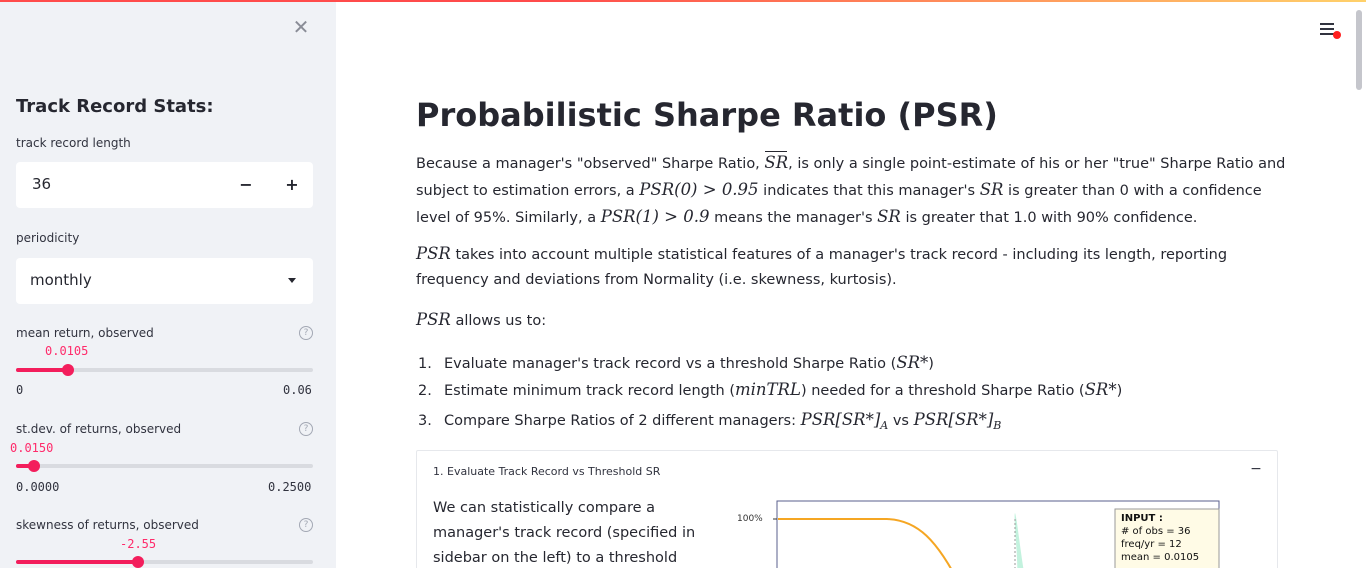 The height and width of the screenshot is (568, 1366). What do you see at coordinates (85, 333) in the screenshot?
I see `mean-return-label: mean return, observed` at bounding box center [85, 333].